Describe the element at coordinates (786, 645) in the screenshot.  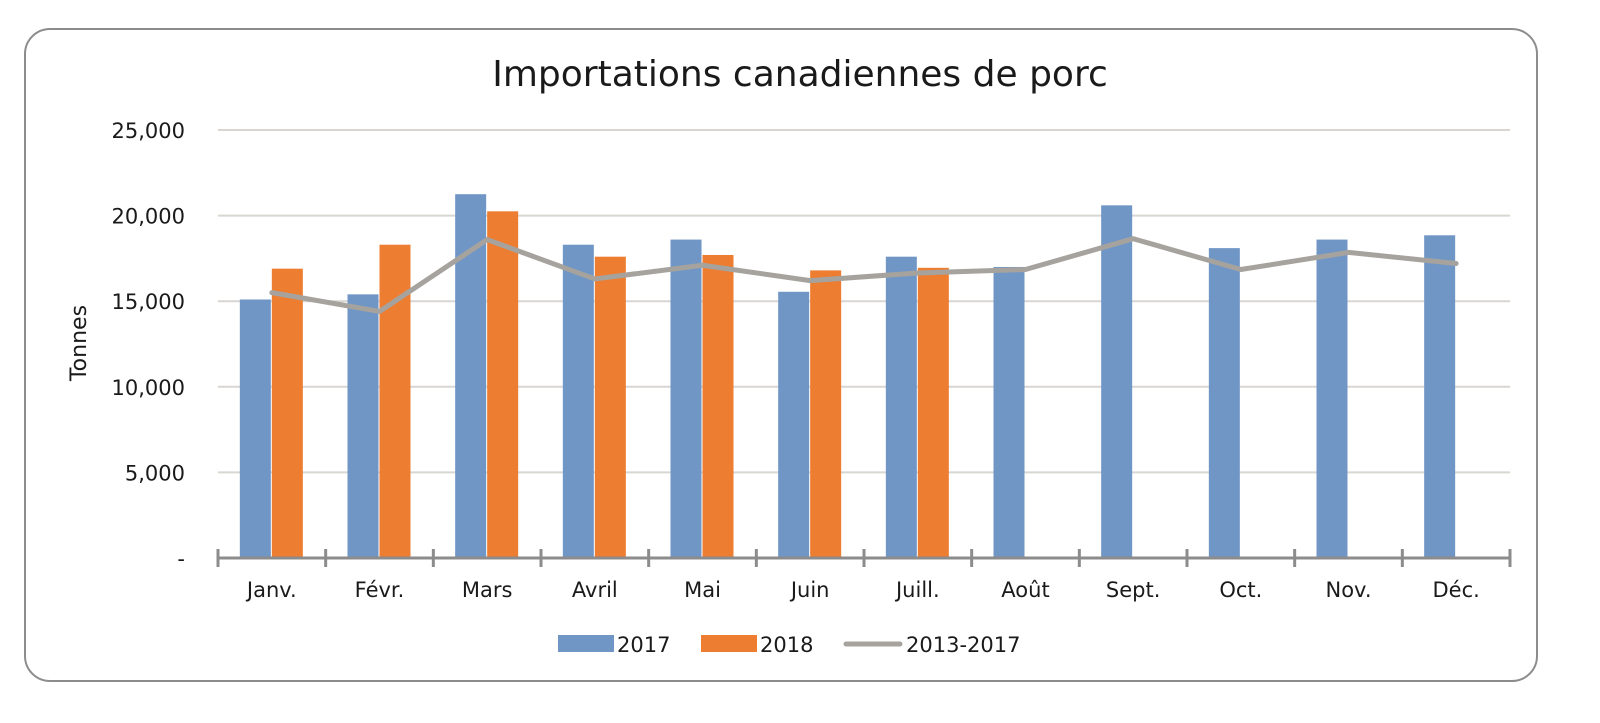
I see `legend-label: 2018` at that location.